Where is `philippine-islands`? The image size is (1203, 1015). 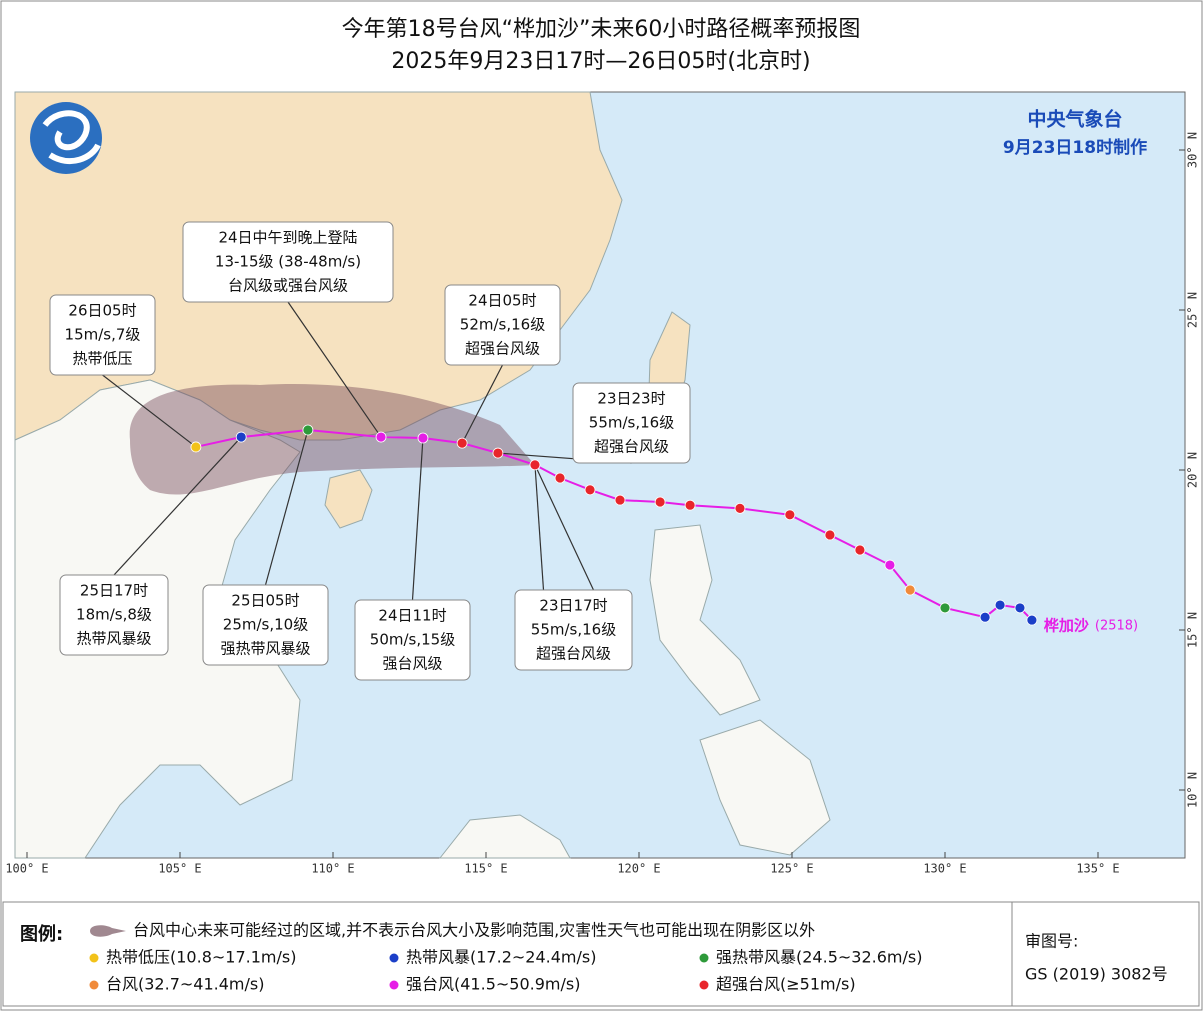
philippine-islands is located at coordinates (765, 787).